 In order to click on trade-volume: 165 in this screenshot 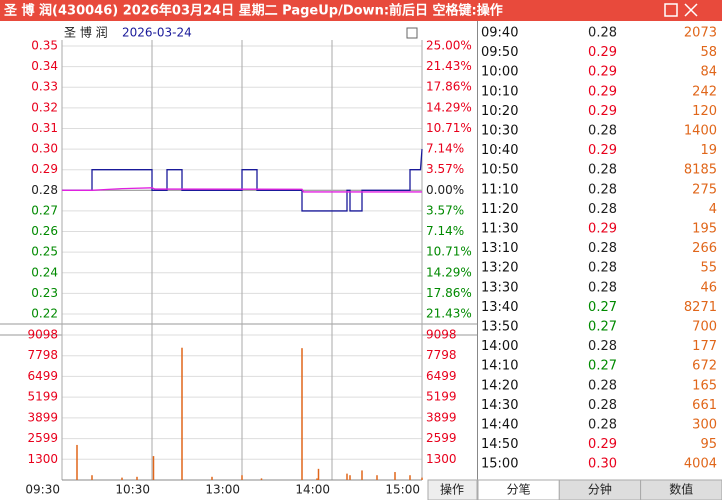, I will do `click(704, 385)`.